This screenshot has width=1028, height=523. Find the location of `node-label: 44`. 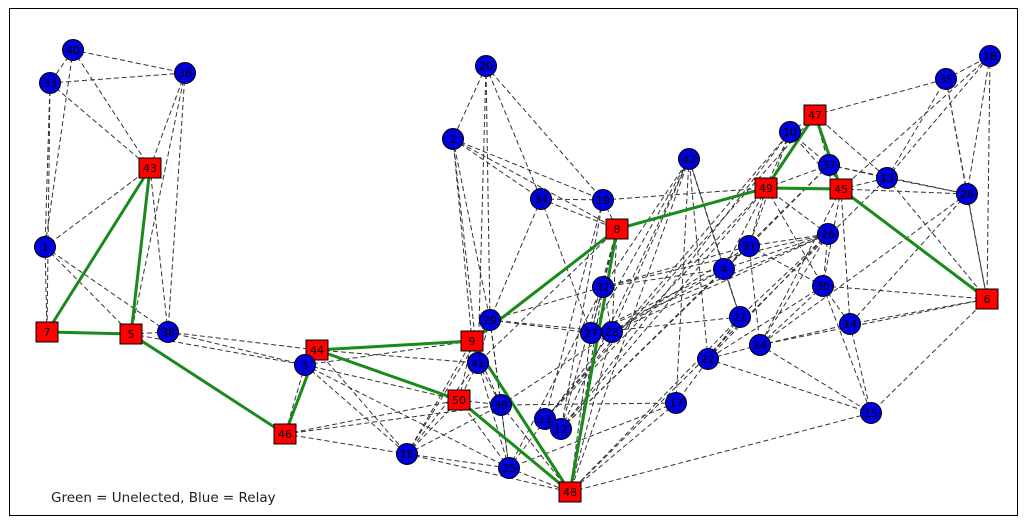

node-label: 44 is located at coordinates (317, 350).